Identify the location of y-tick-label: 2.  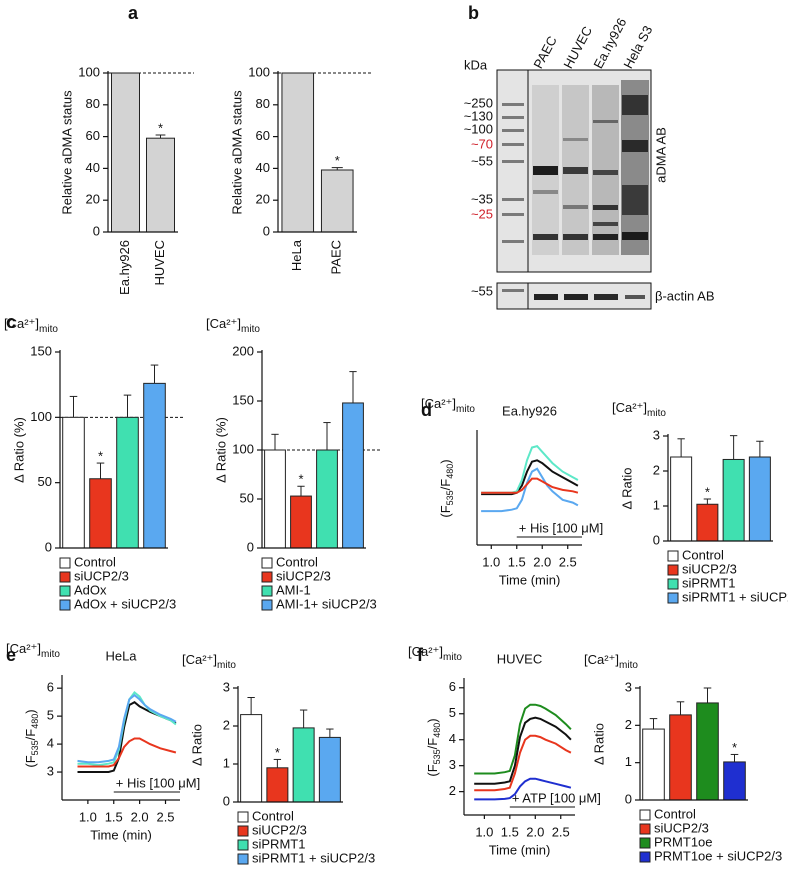
(656, 469).